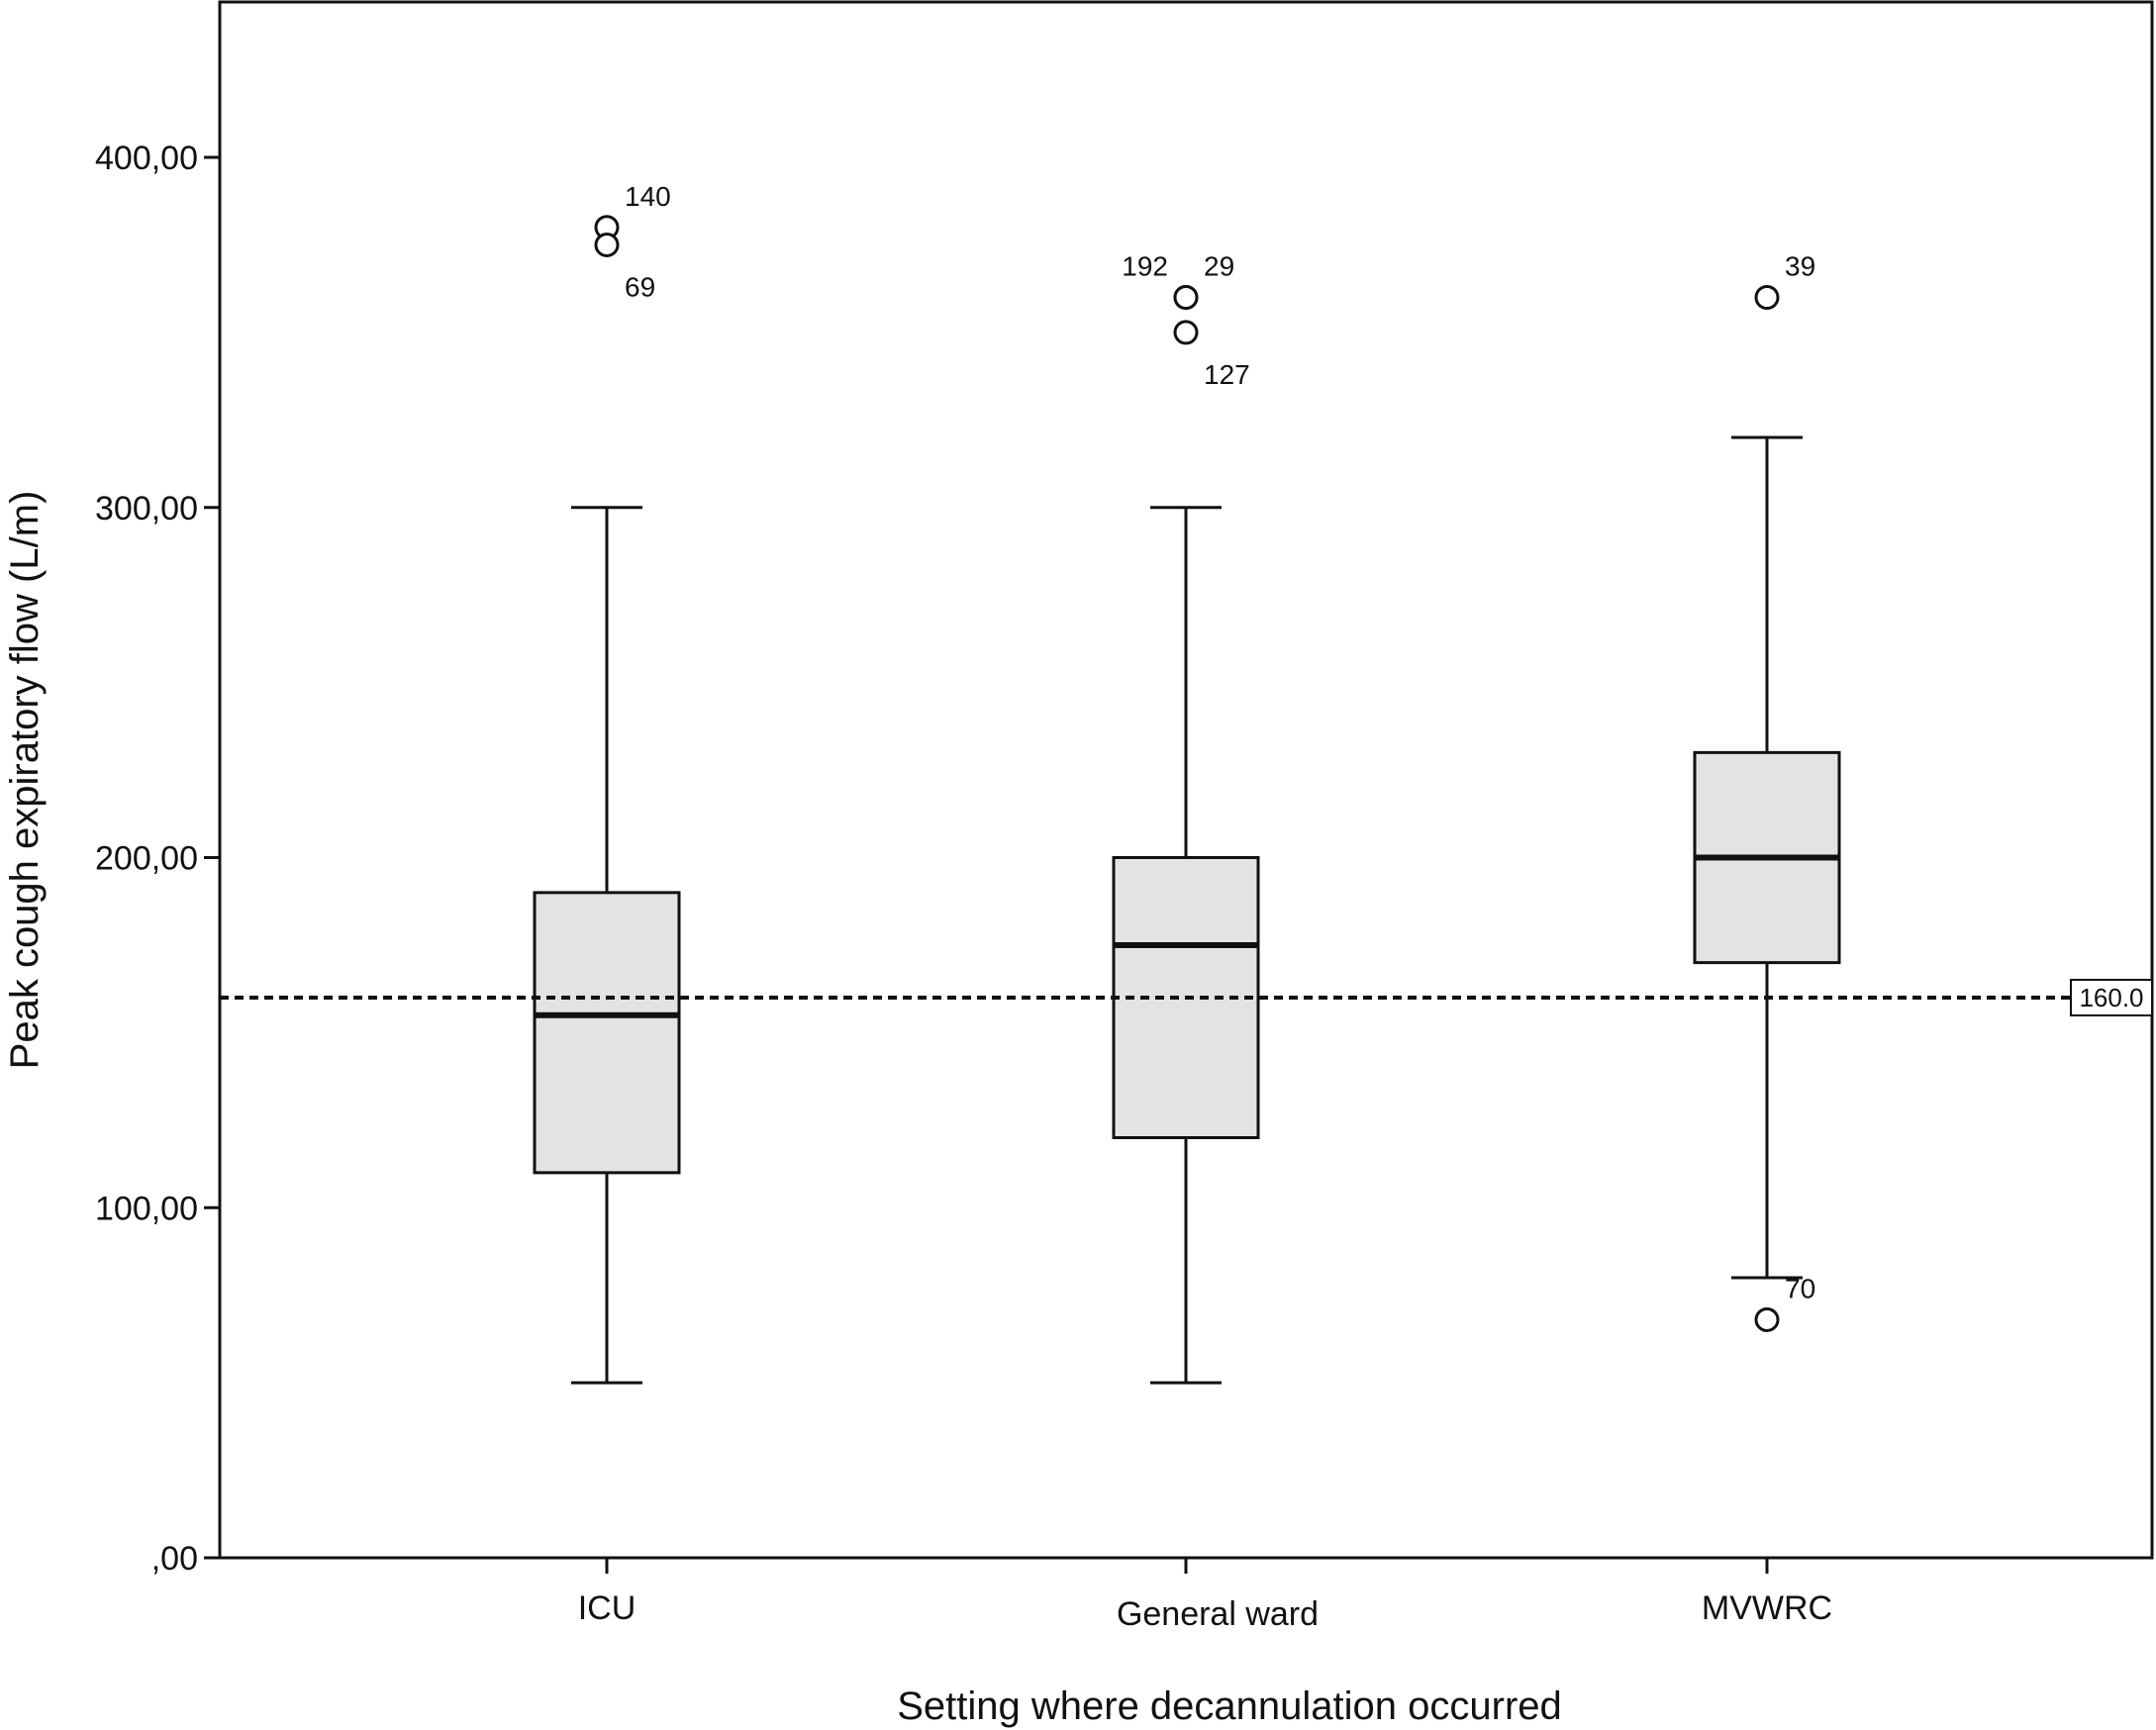  I want to click on reference-line-group: 160.0, so click(1186, 998).